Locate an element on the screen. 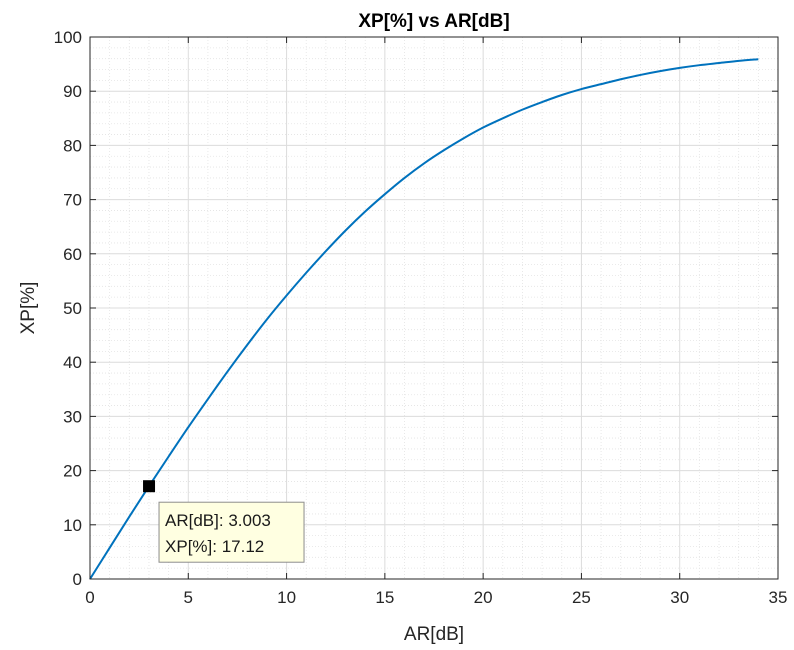 This screenshot has width=794, height=650. datatip: AR[dB]: 3.003 XP[%]: 17.12 is located at coordinates (224, 521).